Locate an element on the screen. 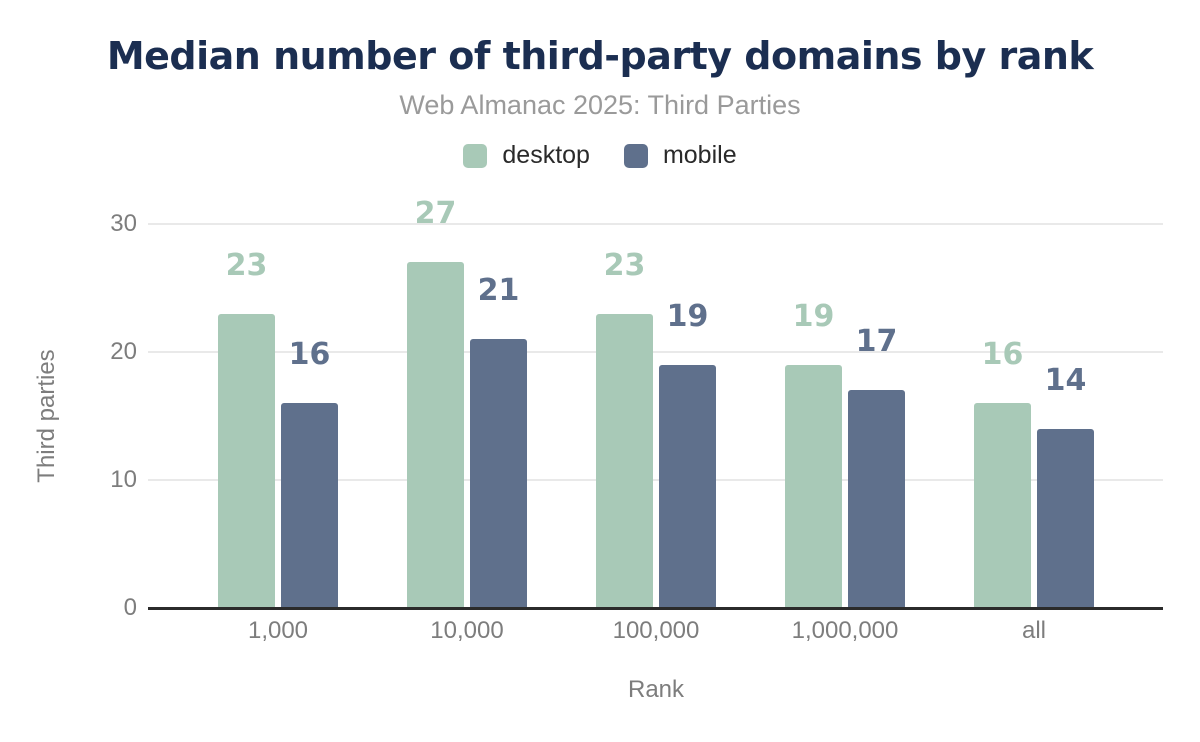 The width and height of the screenshot is (1200, 742). mobile-bar-value-label: 17 is located at coordinates (876, 342).